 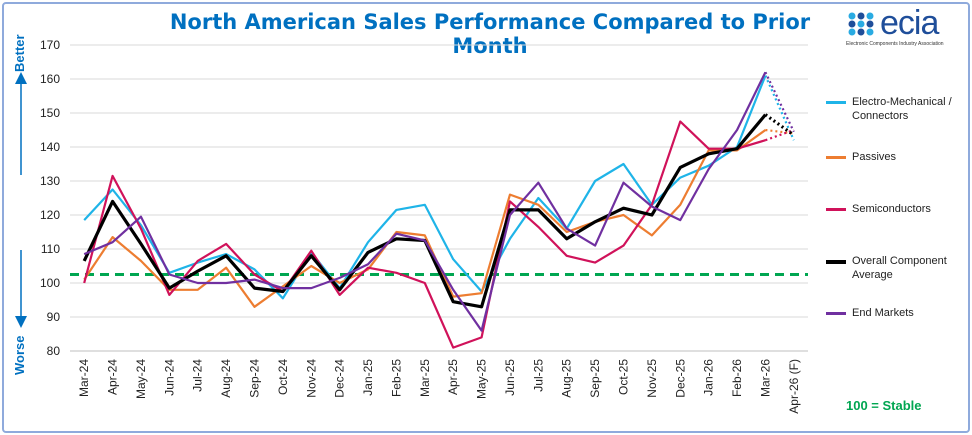 I want to click on y-tick-label: 130, so click(x=50, y=181).